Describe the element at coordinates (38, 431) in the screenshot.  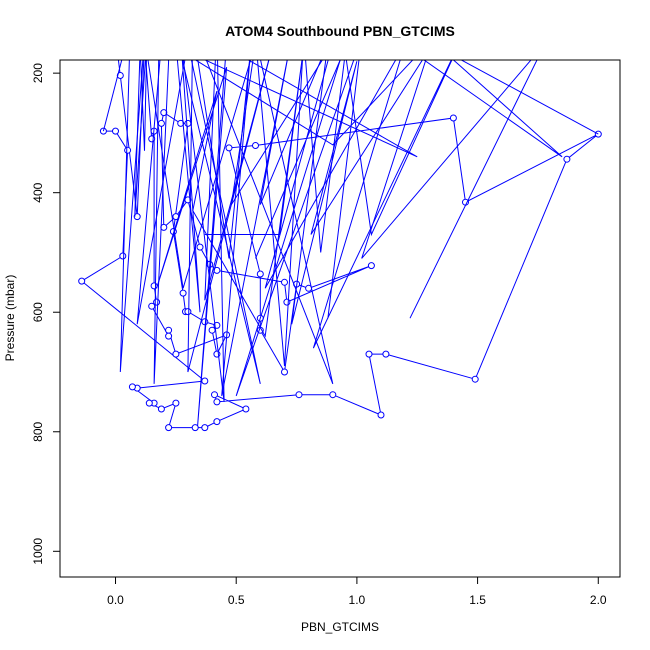
I see `y-tick-label: 800` at that location.